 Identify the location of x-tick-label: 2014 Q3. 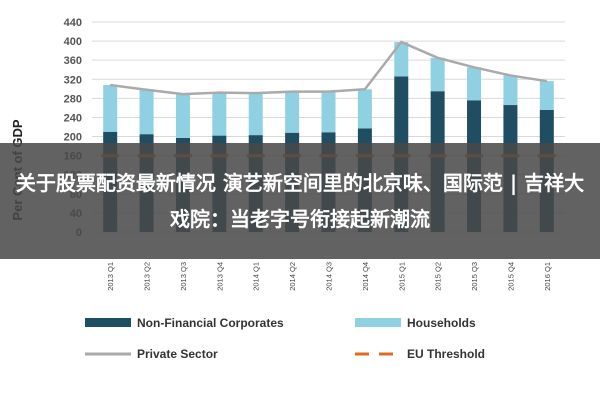
(329, 276).